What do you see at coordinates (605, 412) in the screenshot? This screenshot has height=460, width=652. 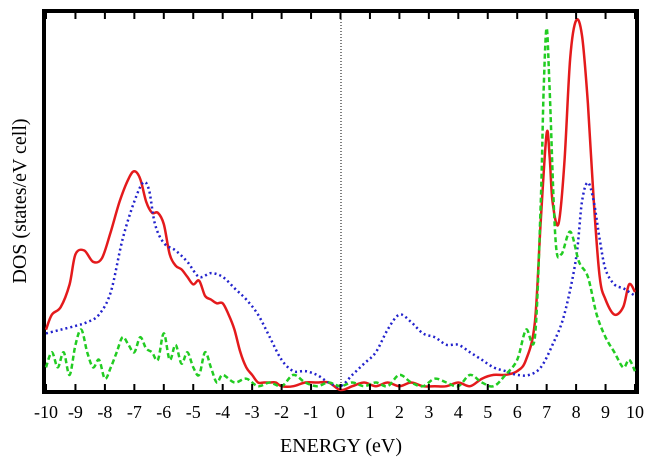 I see `x-tick-label: 9` at bounding box center [605, 412].